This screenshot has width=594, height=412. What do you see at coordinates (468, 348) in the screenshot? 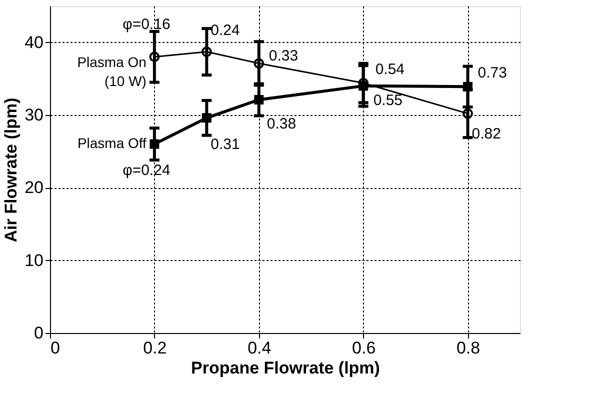
I see `x-tick-label: 0.8` at bounding box center [468, 348].